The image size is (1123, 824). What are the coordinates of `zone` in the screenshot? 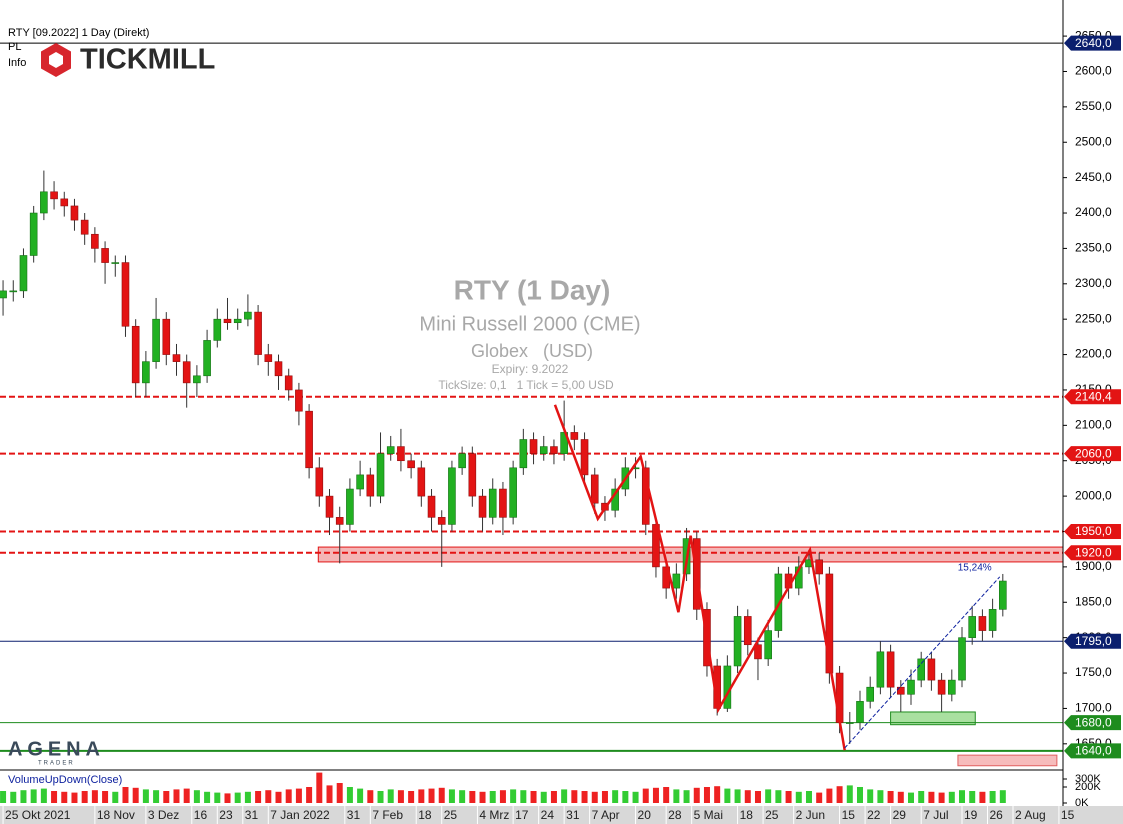 It's located at (933, 718).